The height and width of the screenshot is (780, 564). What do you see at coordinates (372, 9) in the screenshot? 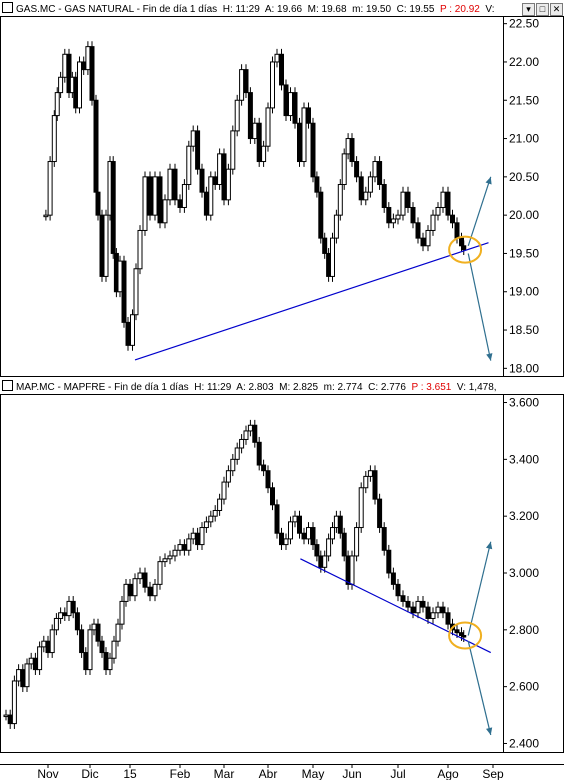
I see `header-low: m: 19.50` at bounding box center [372, 9].